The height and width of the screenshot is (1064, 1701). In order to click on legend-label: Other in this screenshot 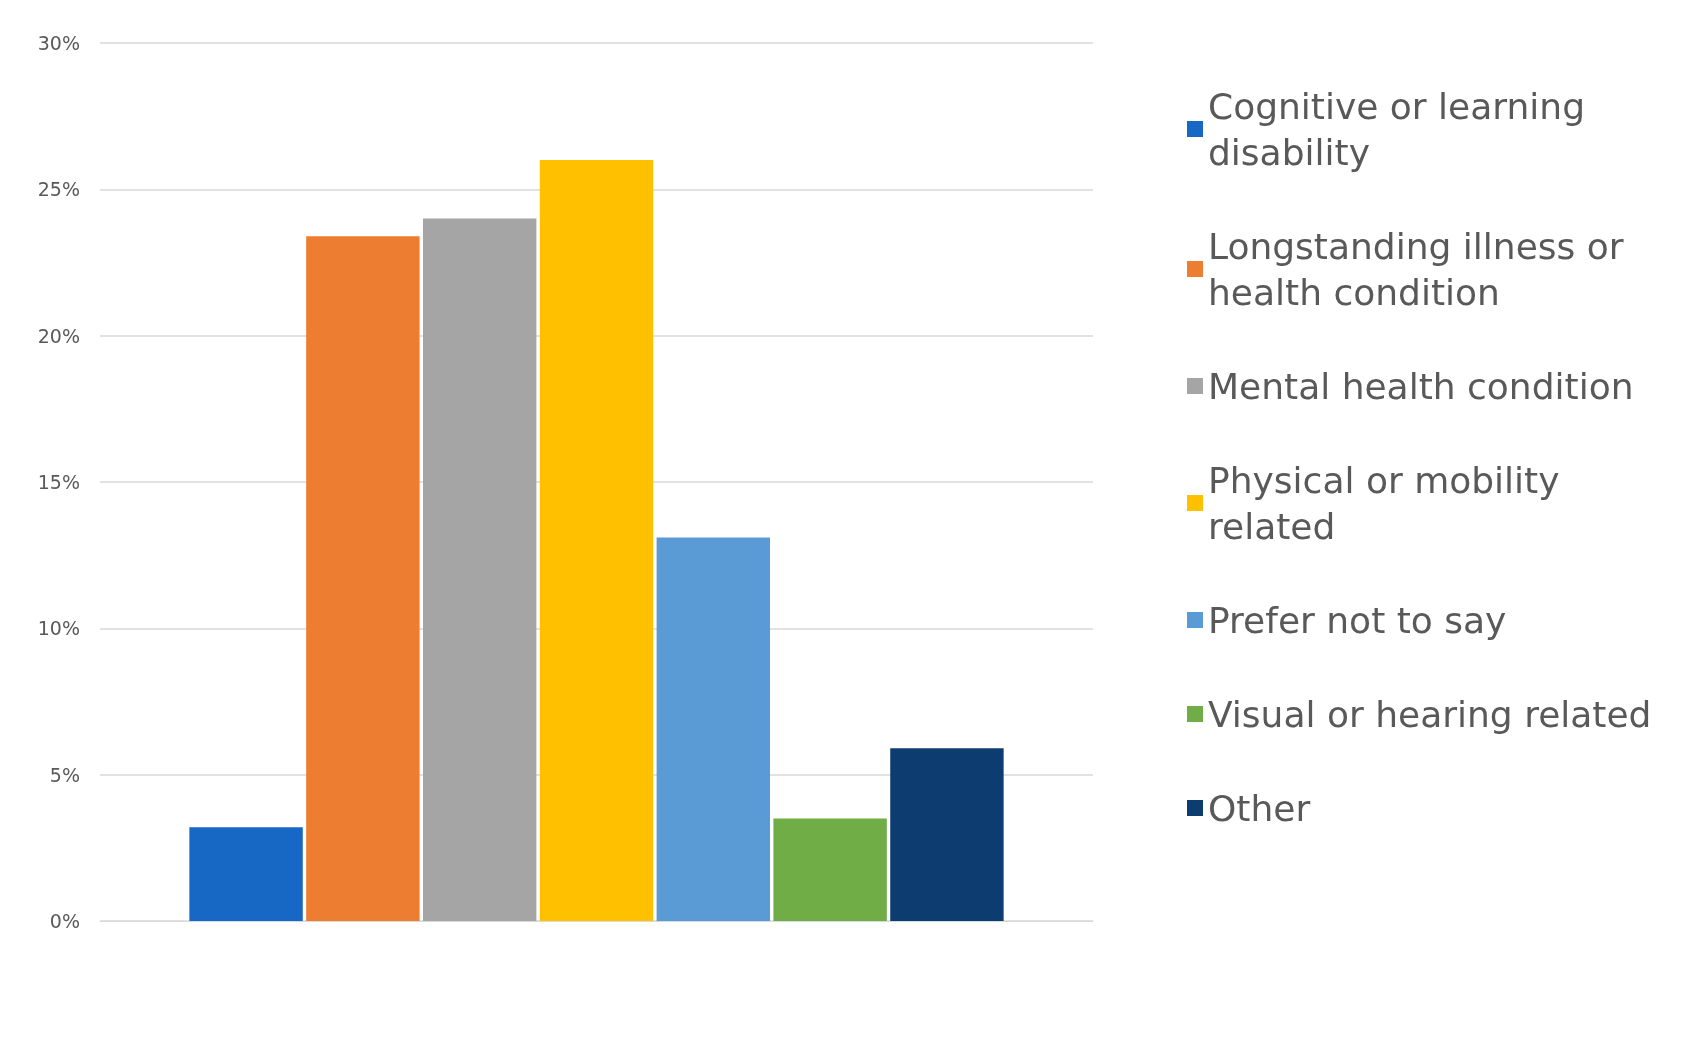, I will do `click(1259, 808)`.